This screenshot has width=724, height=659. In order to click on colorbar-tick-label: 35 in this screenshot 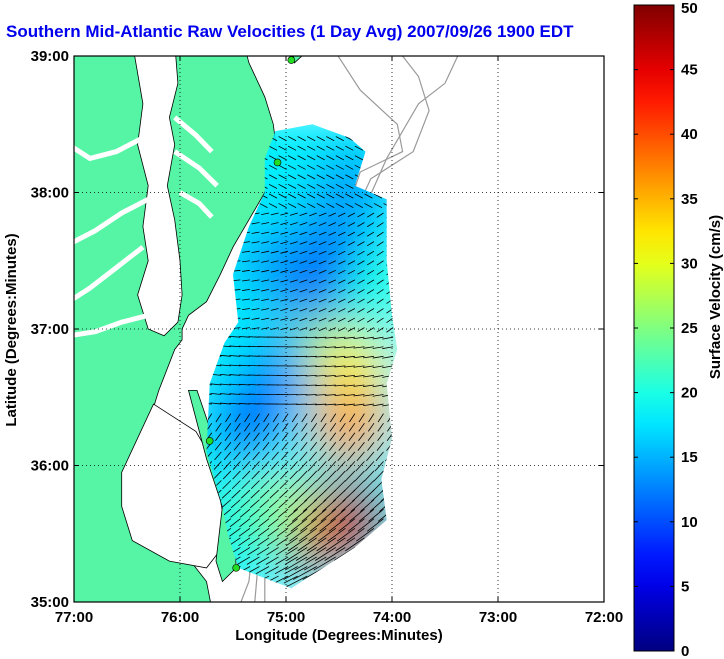, I will do `click(689, 199)`.